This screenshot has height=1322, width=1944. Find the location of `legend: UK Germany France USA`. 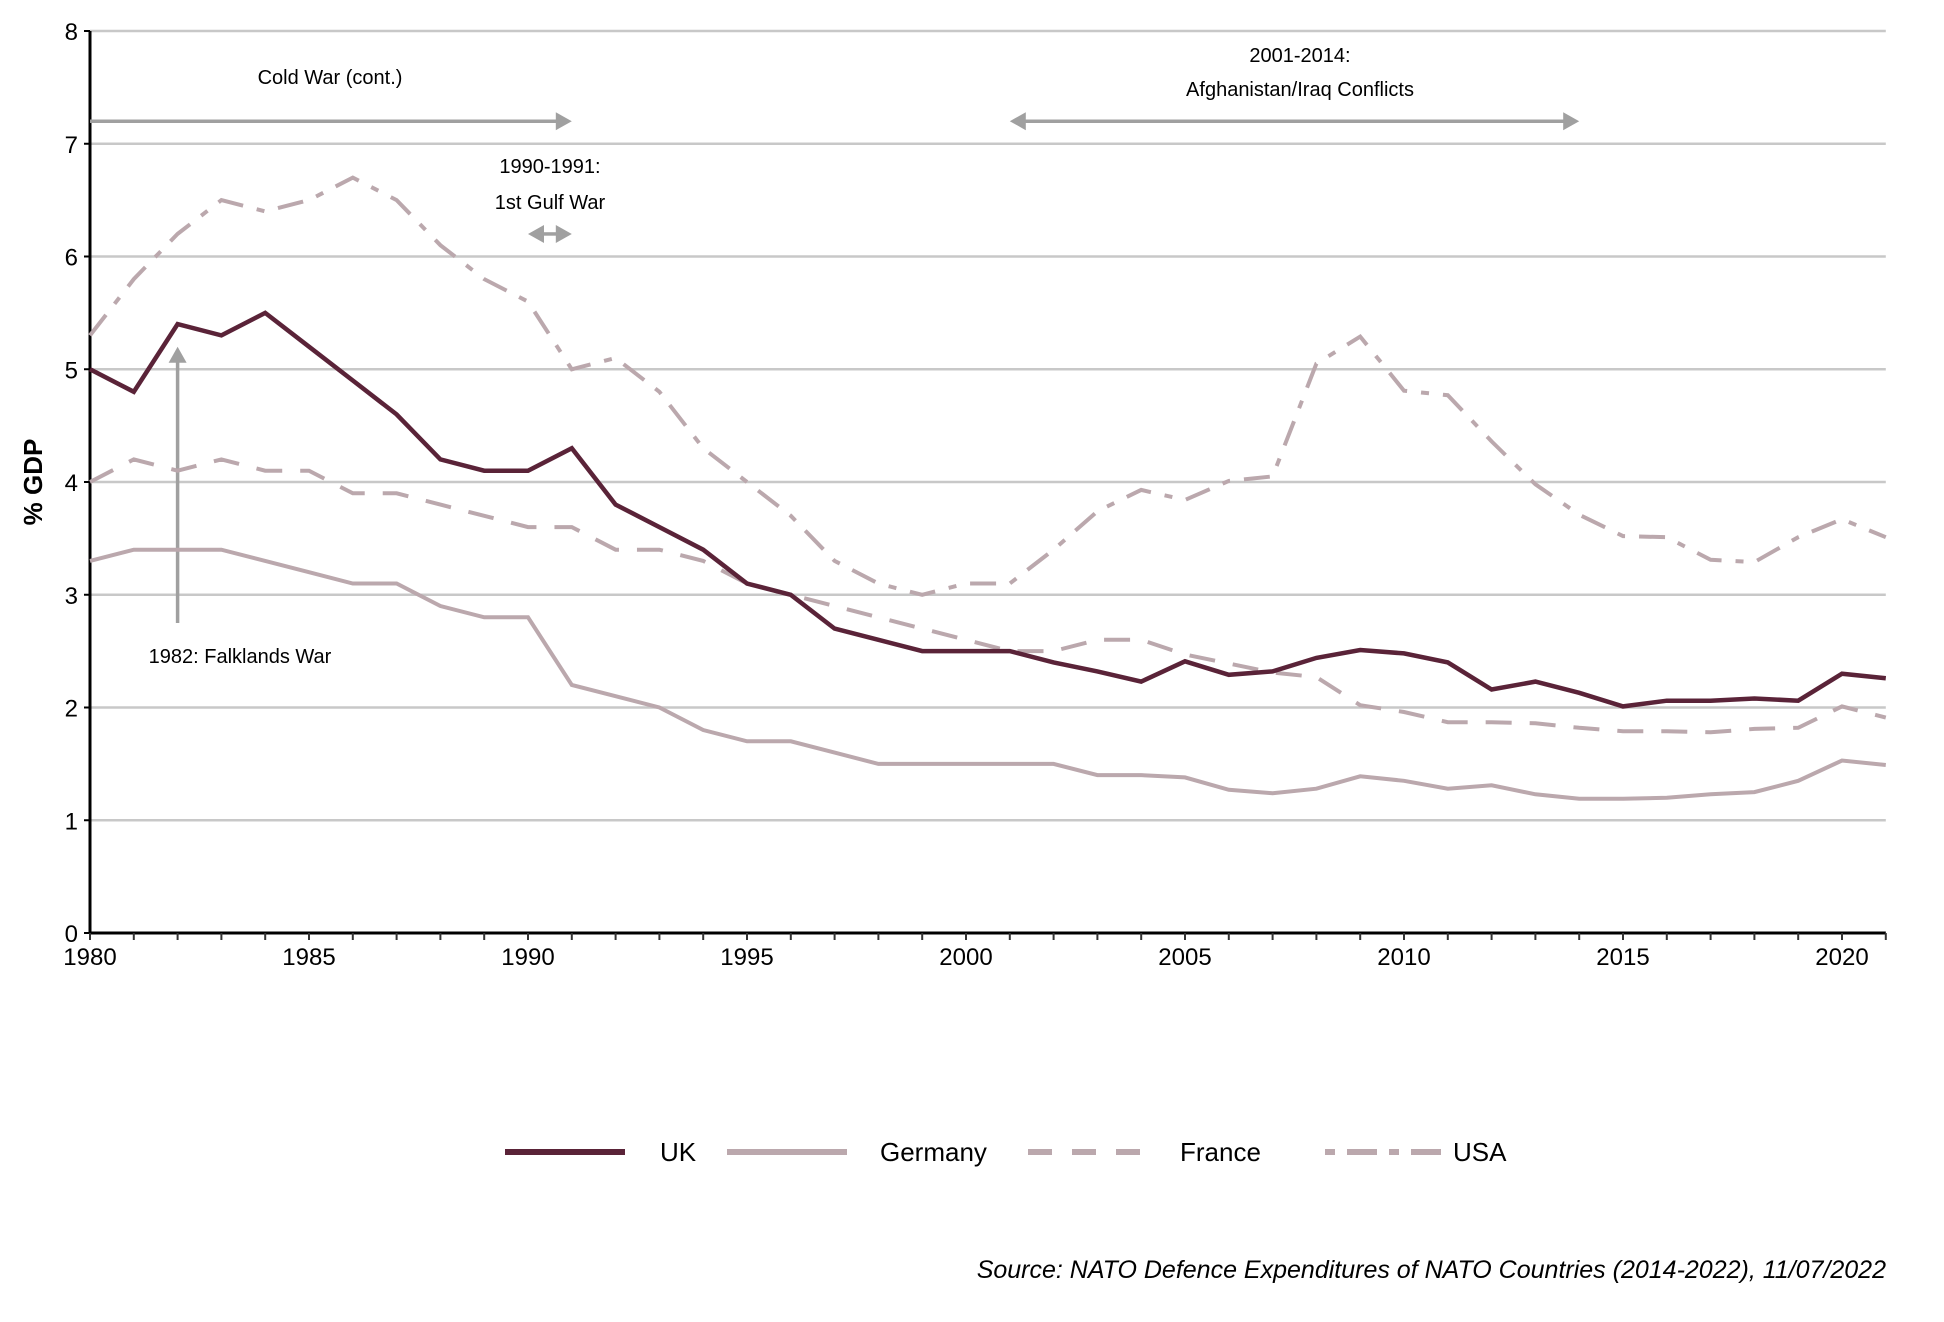

legend: UK Germany France USA is located at coordinates (1006, 1152).